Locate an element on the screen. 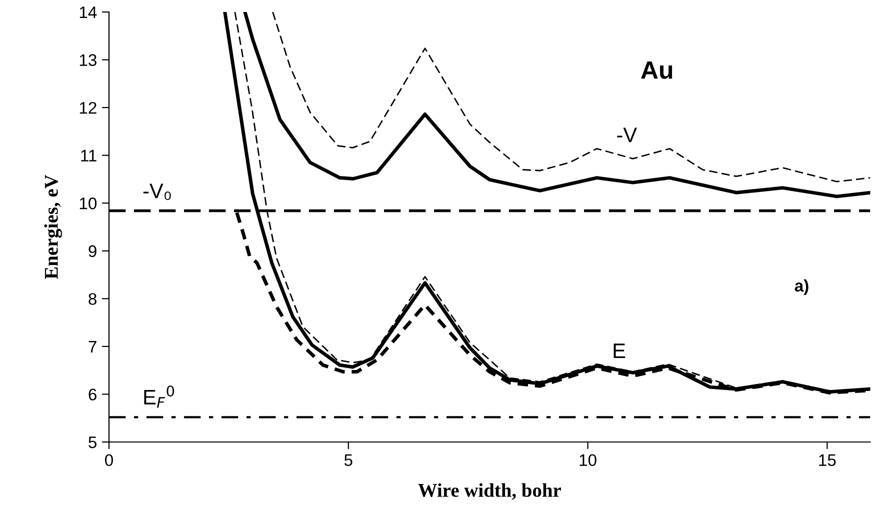 This screenshot has height=515, width=872. y-tick-label: 14 is located at coordinates (88, 12).